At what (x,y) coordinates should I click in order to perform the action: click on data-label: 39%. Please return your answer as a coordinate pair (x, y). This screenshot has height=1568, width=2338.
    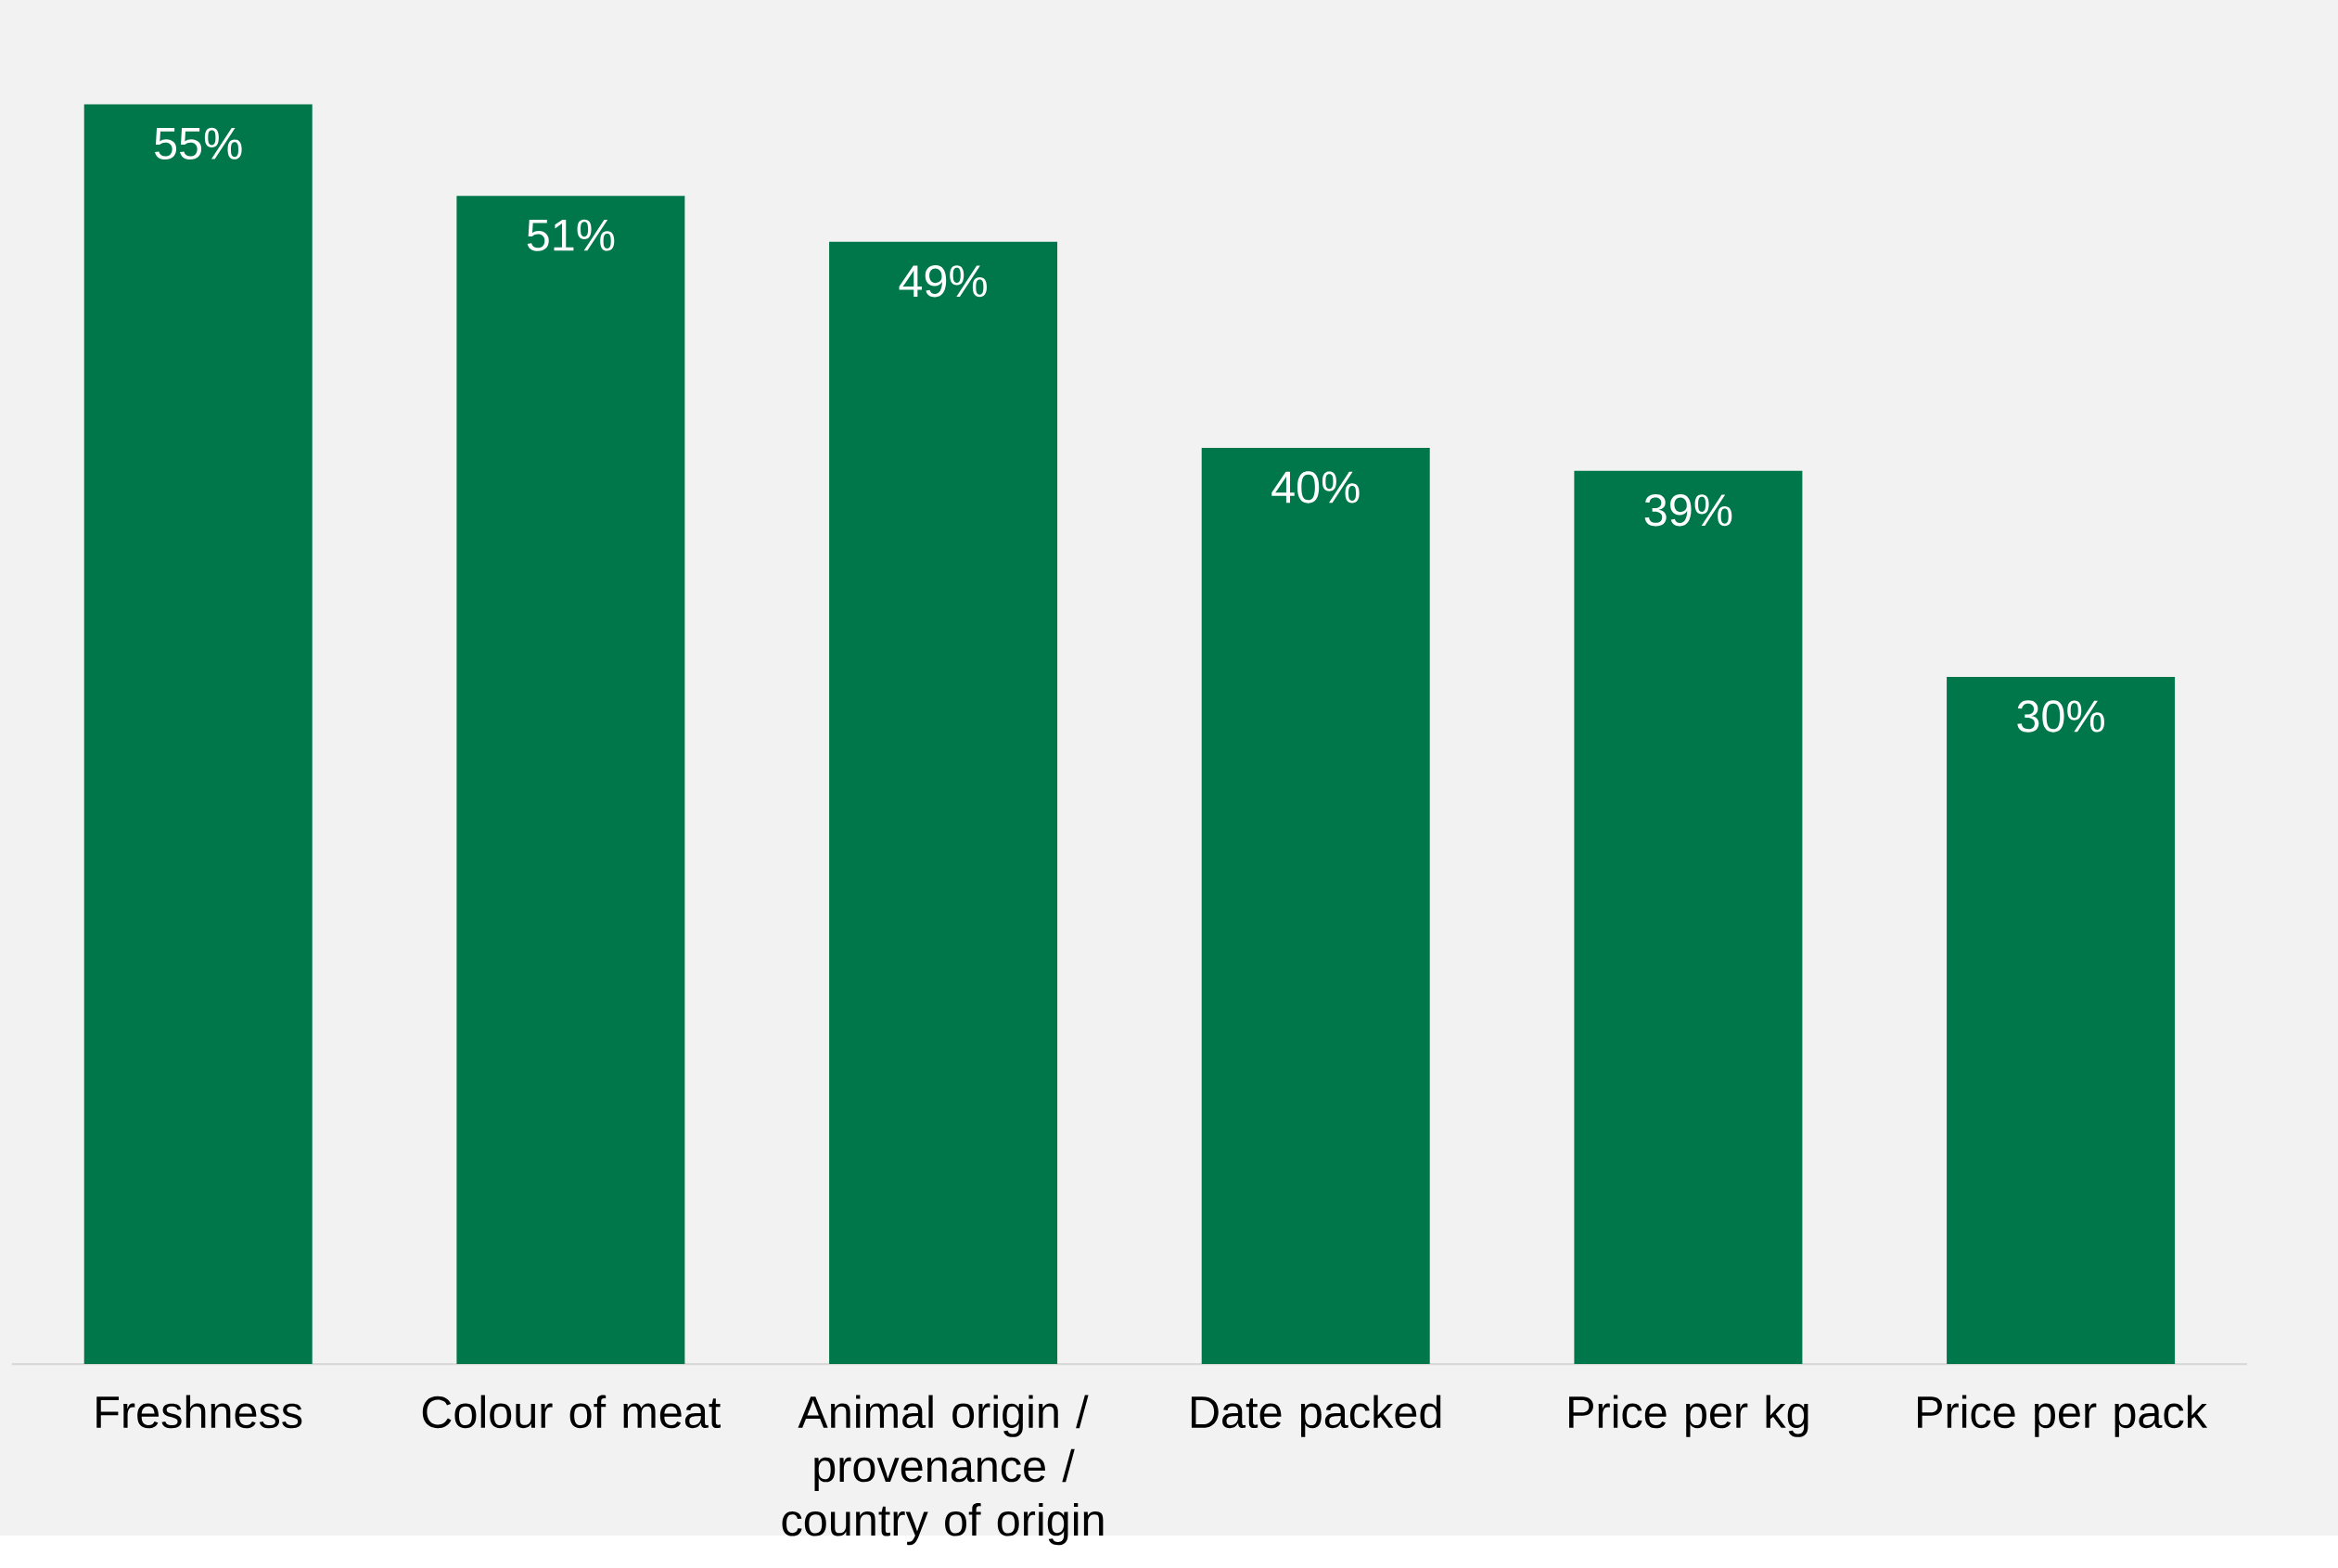
    Looking at the image, I should click on (1688, 510).